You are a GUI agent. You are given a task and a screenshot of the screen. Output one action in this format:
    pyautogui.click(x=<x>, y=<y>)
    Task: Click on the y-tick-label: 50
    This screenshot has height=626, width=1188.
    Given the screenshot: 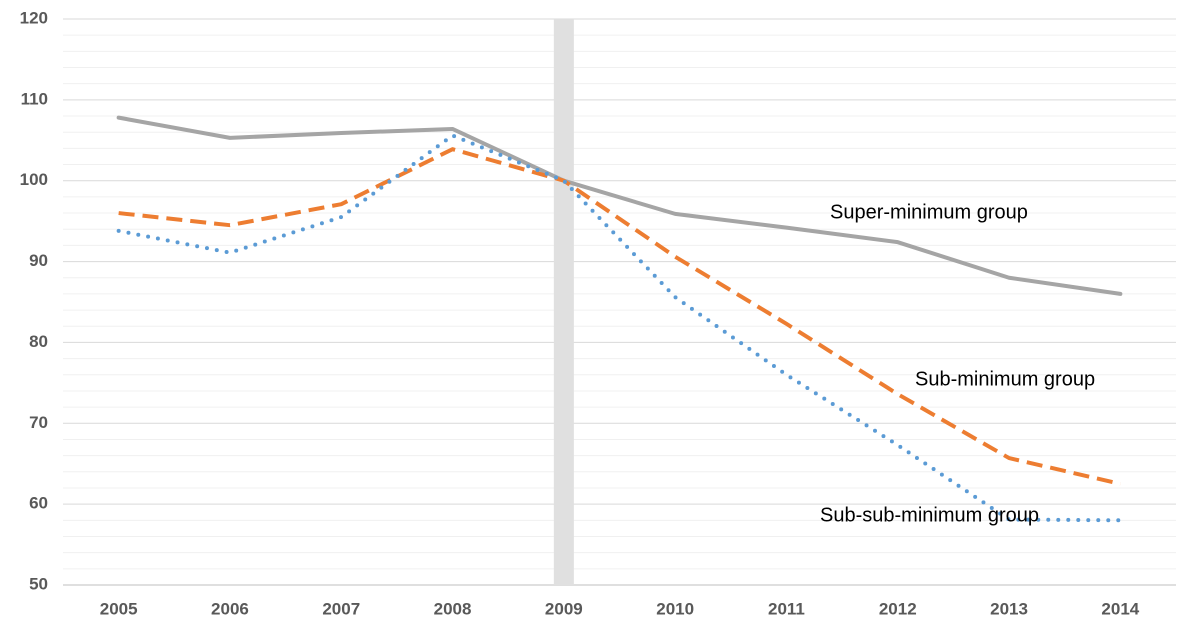 What is the action you would take?
    pyautogui.click(x=38, y=583)
    